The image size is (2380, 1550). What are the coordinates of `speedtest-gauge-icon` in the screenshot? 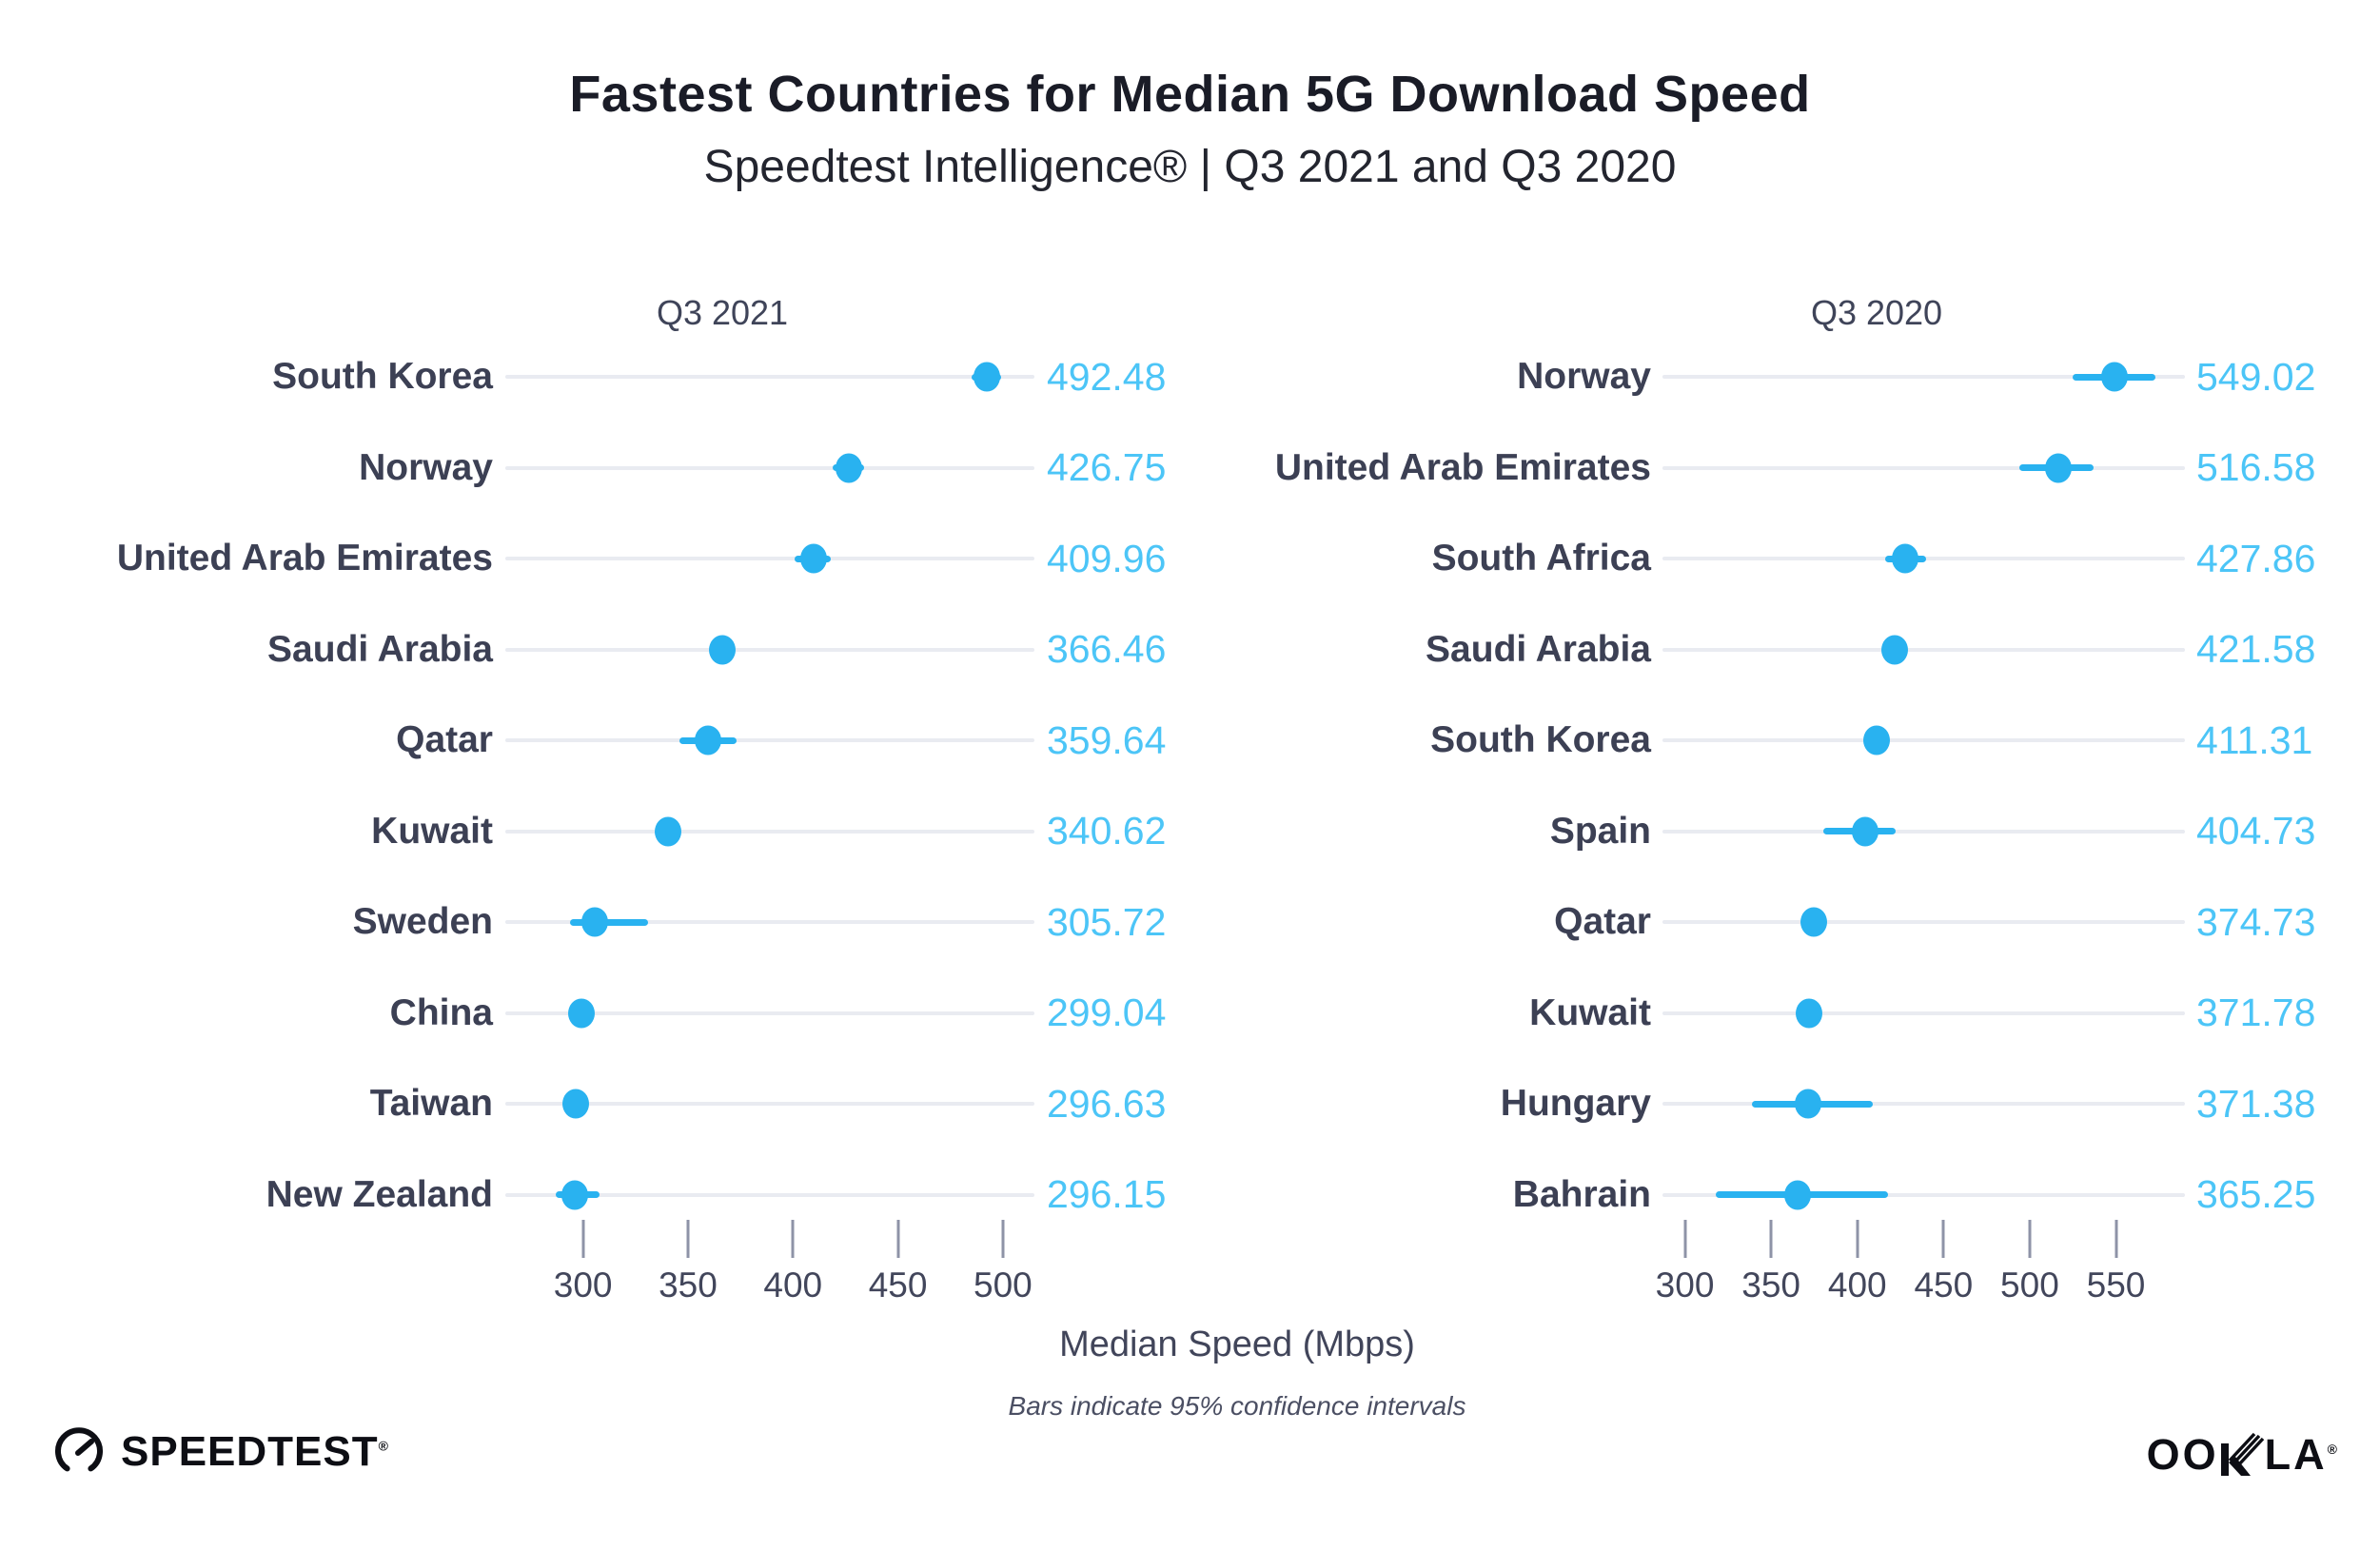 It's located at (79, 1452).